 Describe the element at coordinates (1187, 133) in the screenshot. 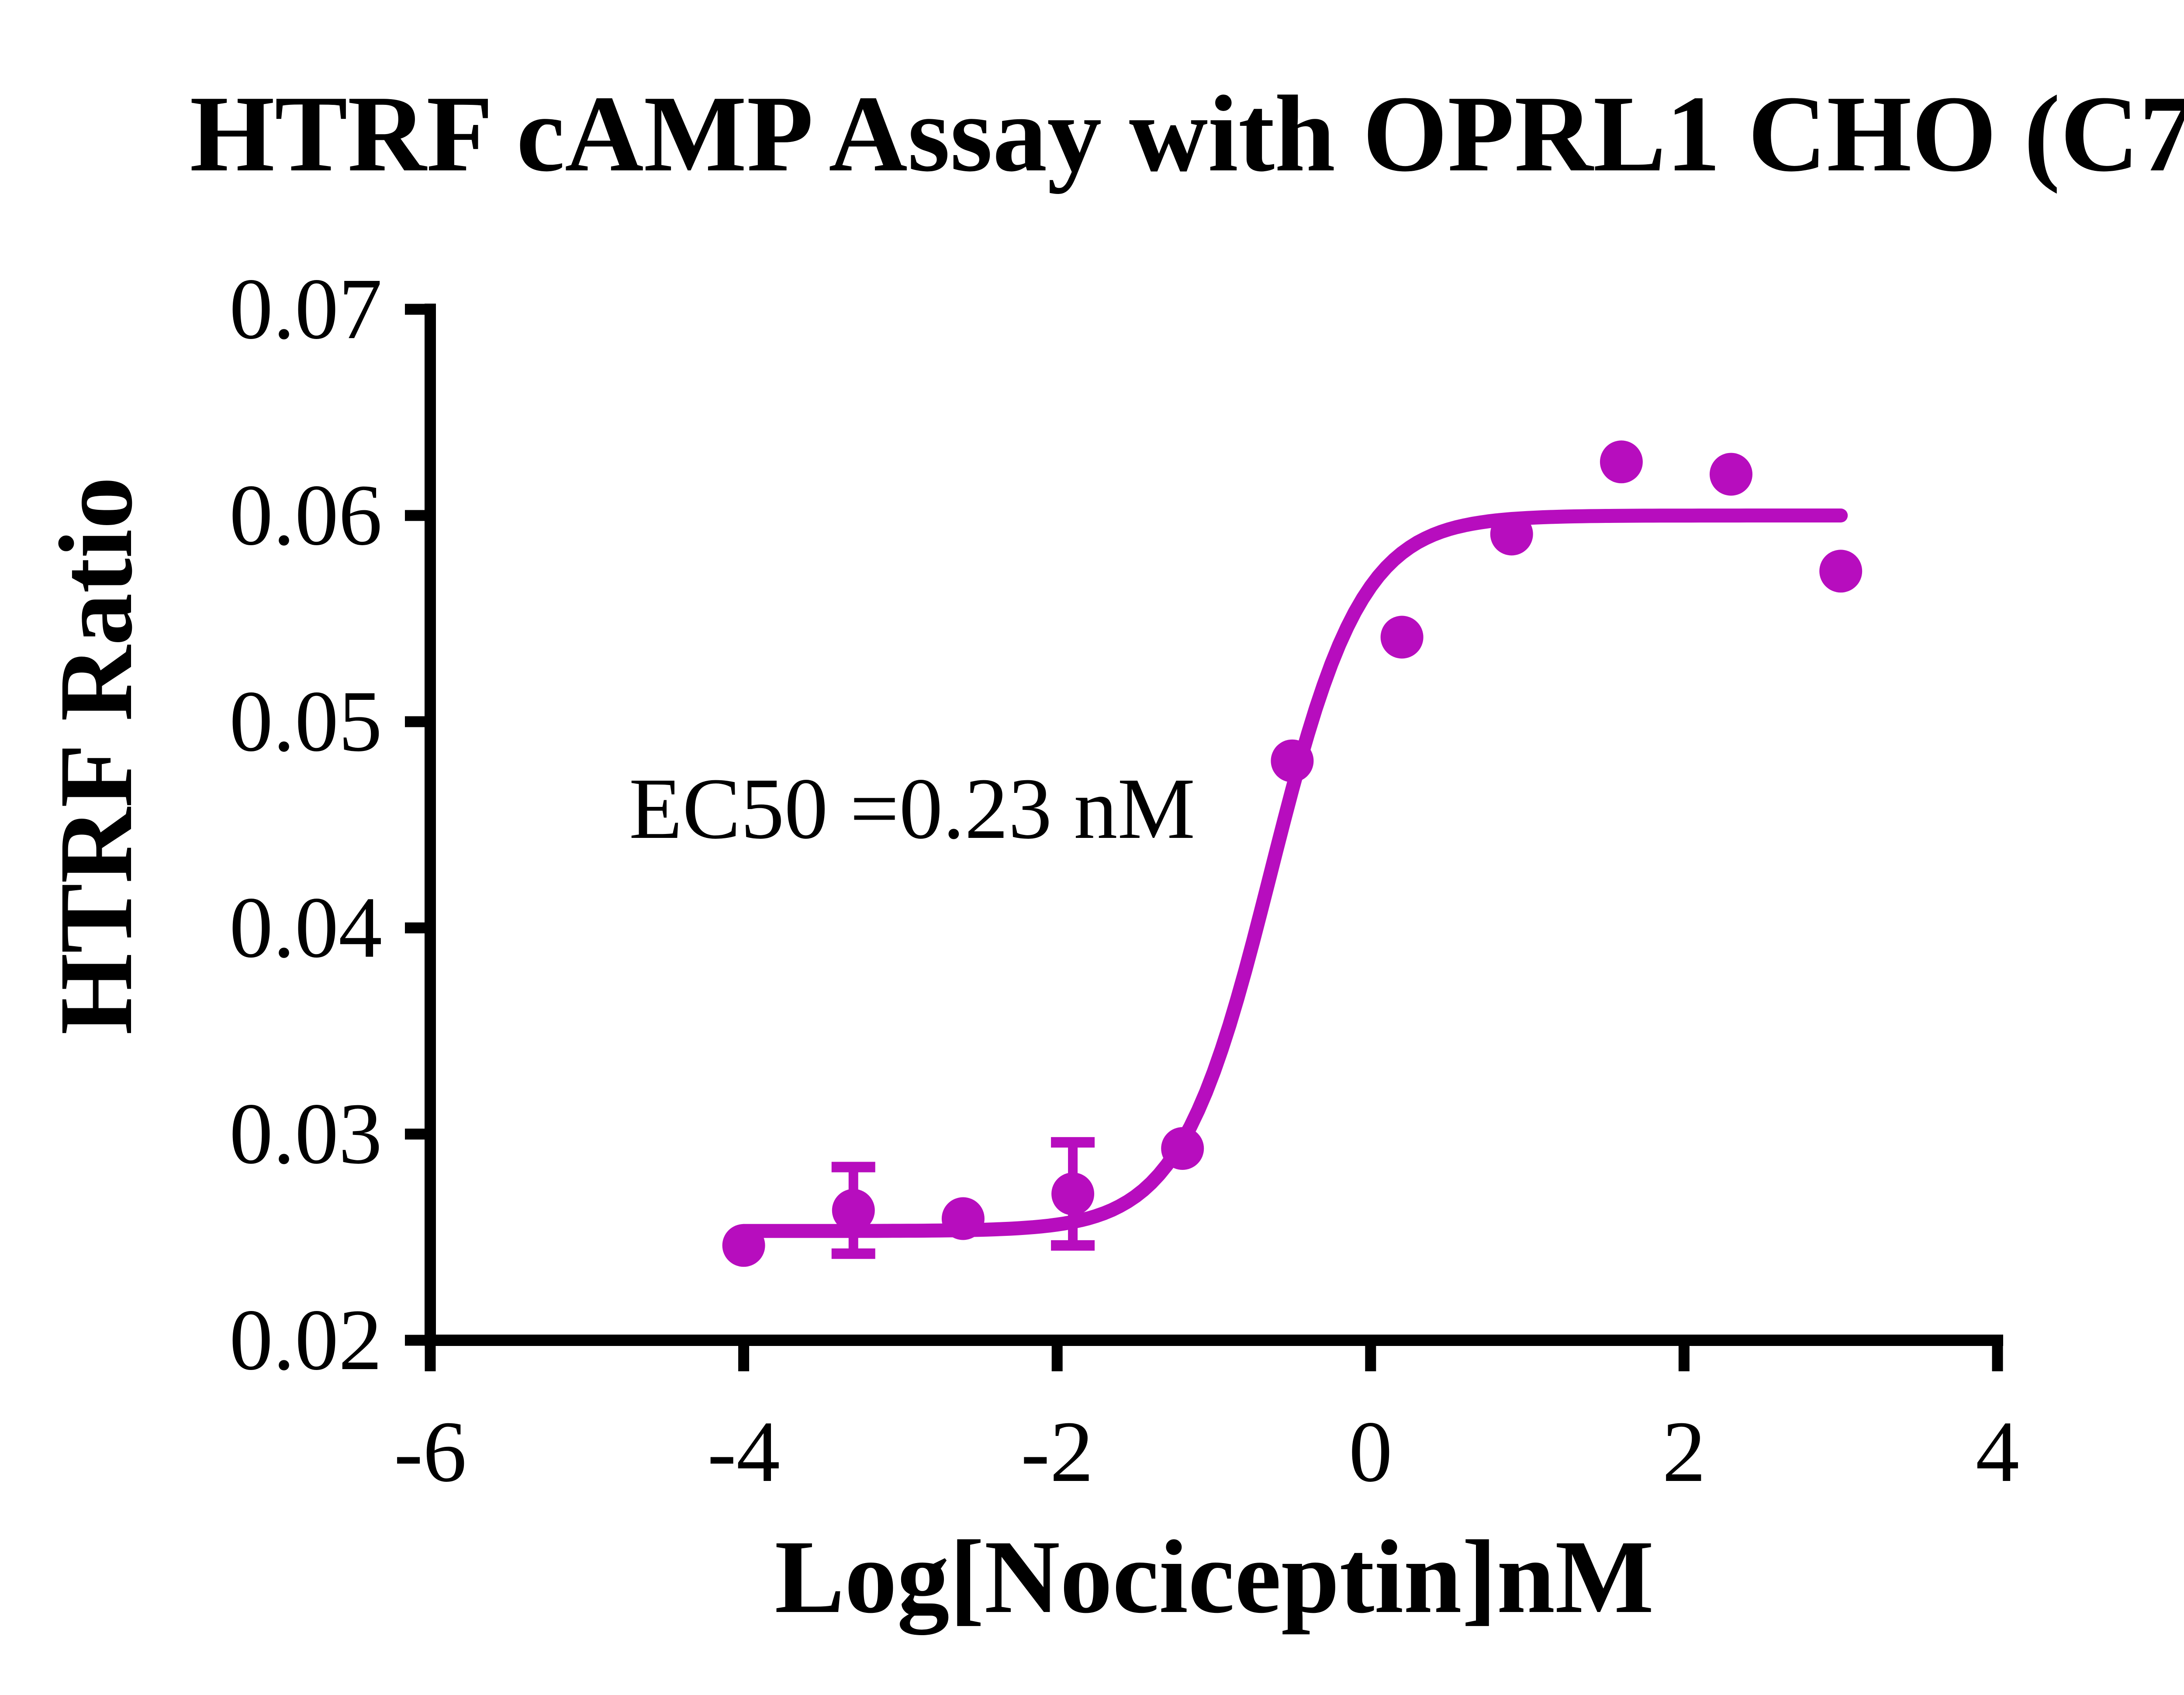

I see `chart-title: HTRF cAMP Assay with OPRL1 CHO (C7)` at that location.